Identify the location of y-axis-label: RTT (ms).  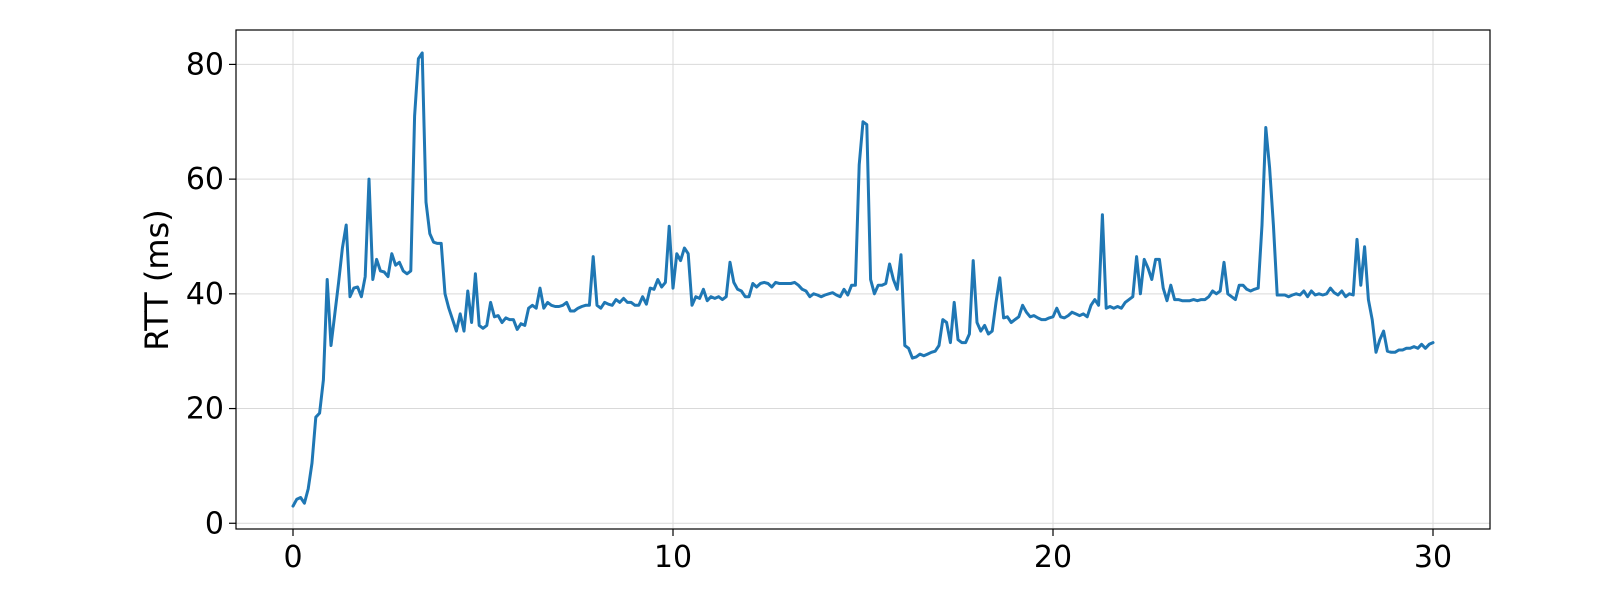
(157, 279).